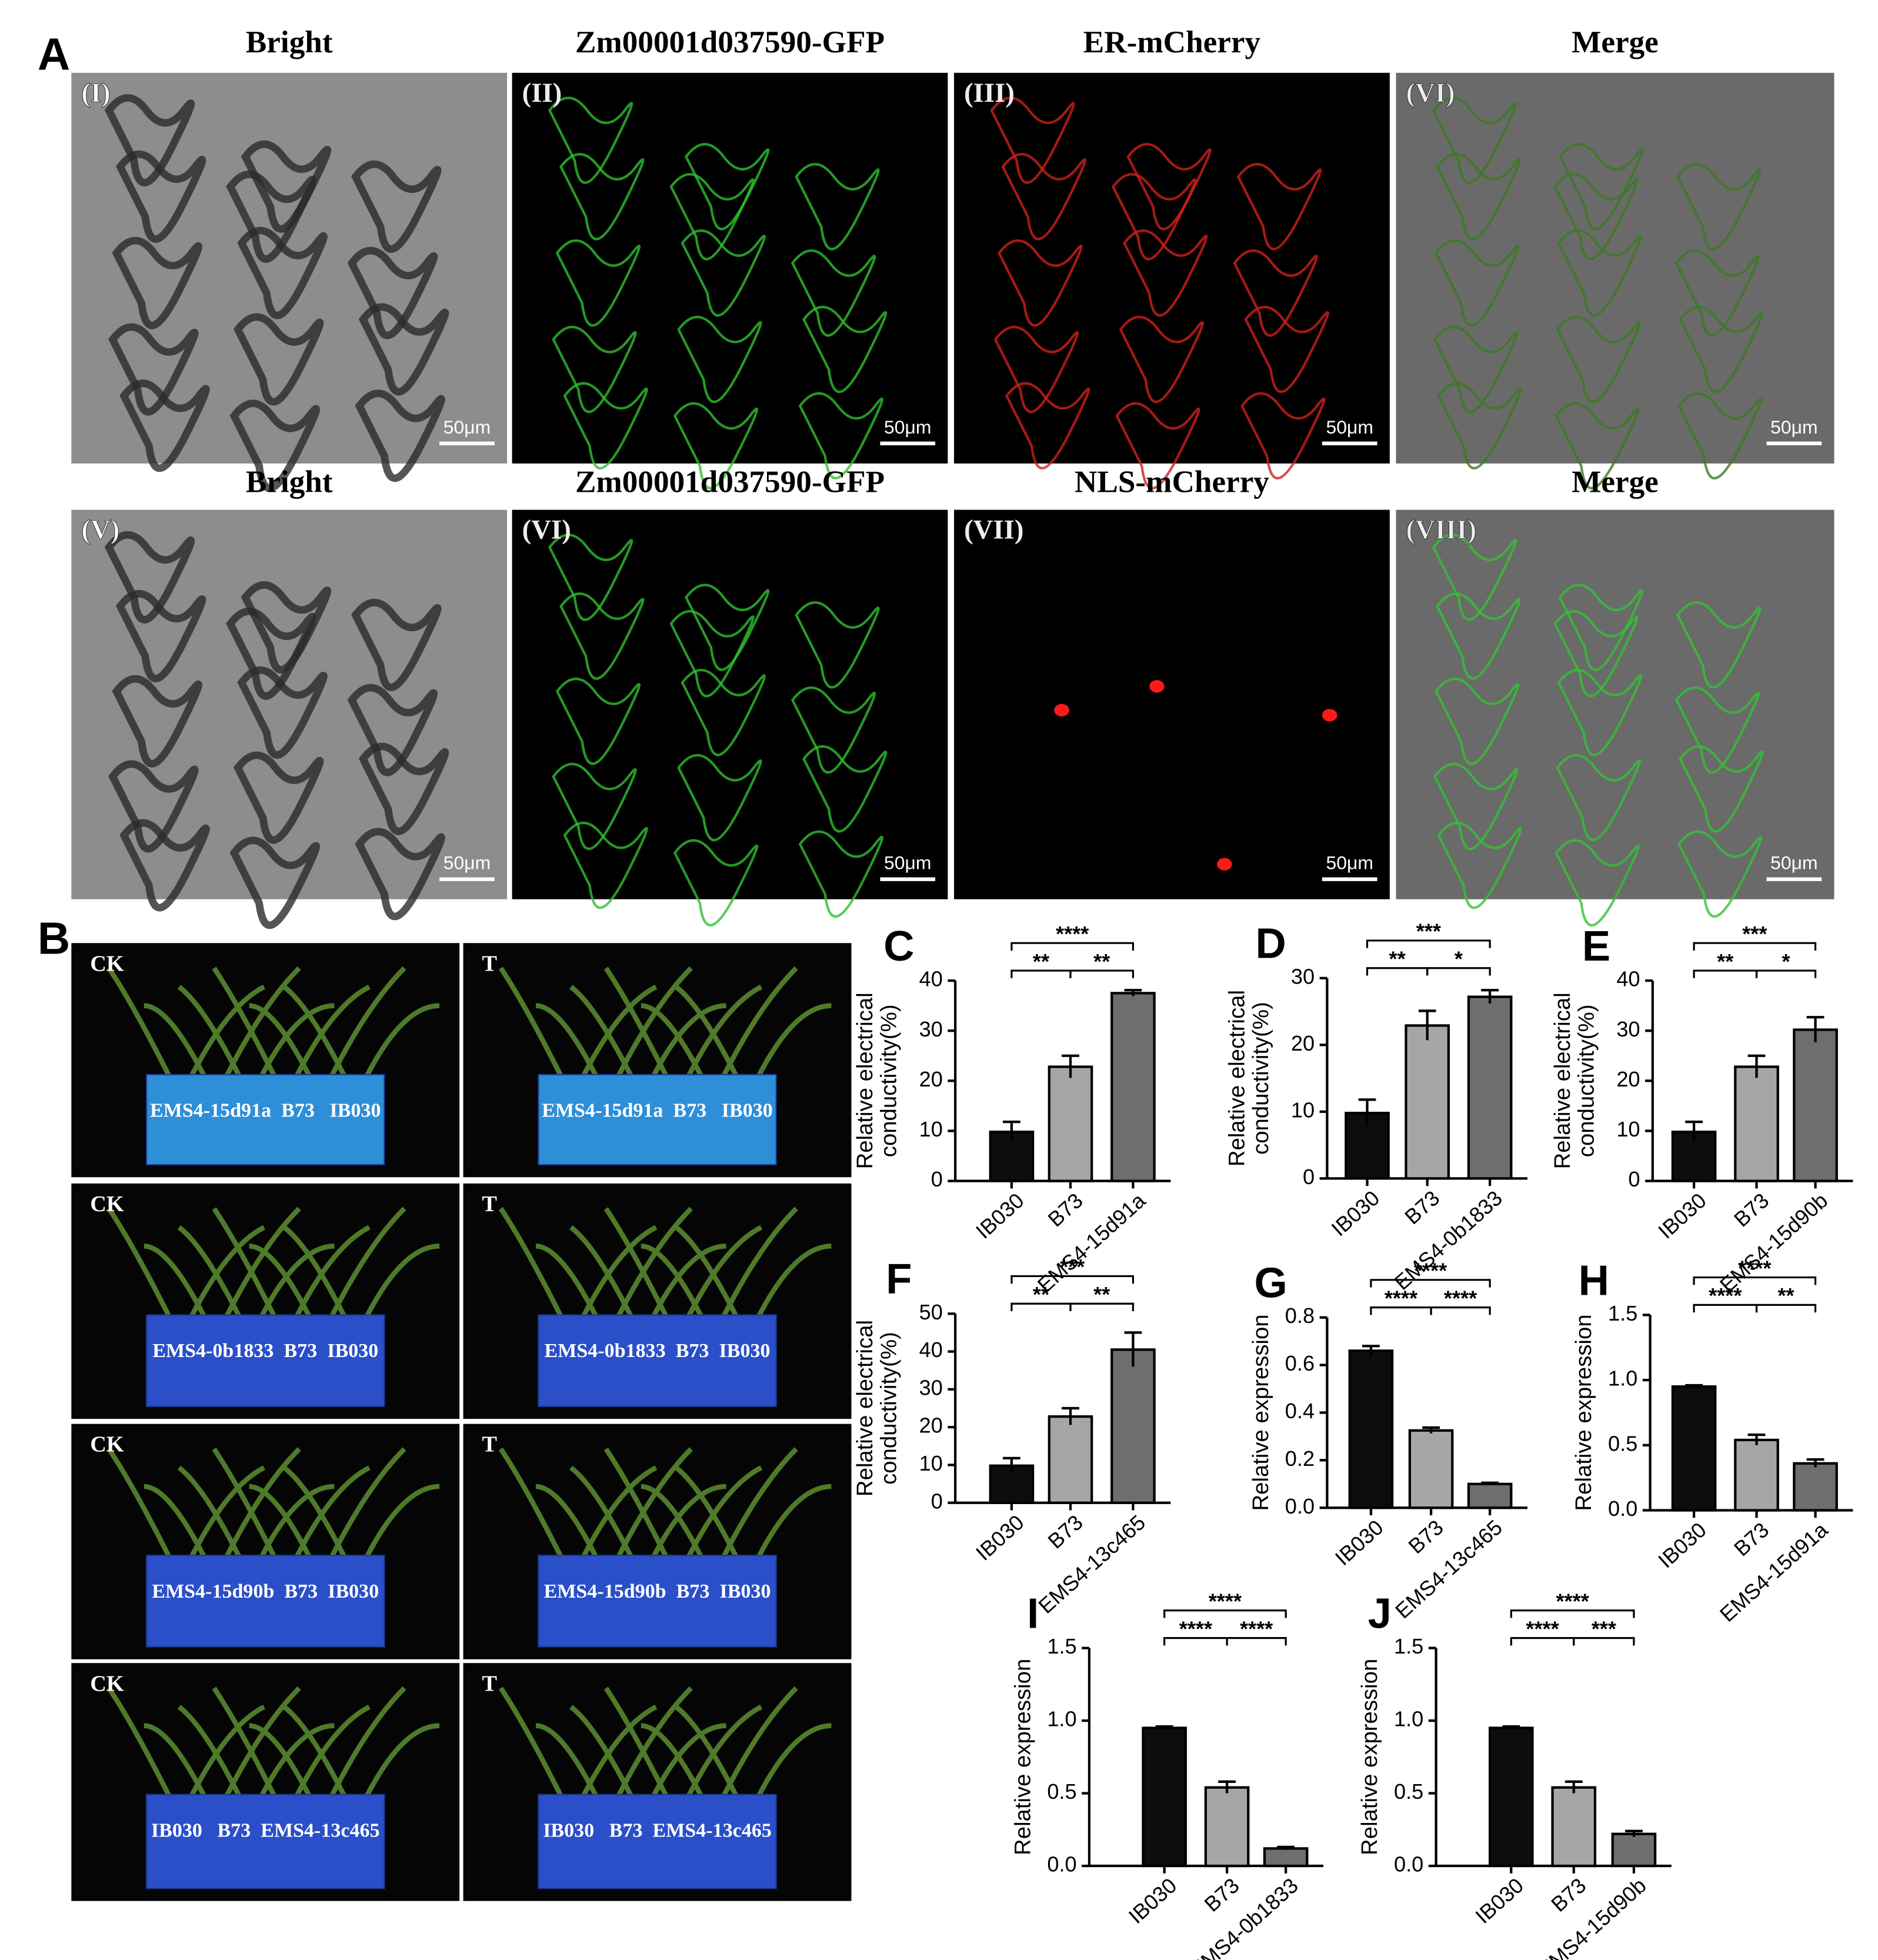 The image size is (1878, 1960). I want to click on column-title: Zm00001d037590-GFP, so click(730, 481).